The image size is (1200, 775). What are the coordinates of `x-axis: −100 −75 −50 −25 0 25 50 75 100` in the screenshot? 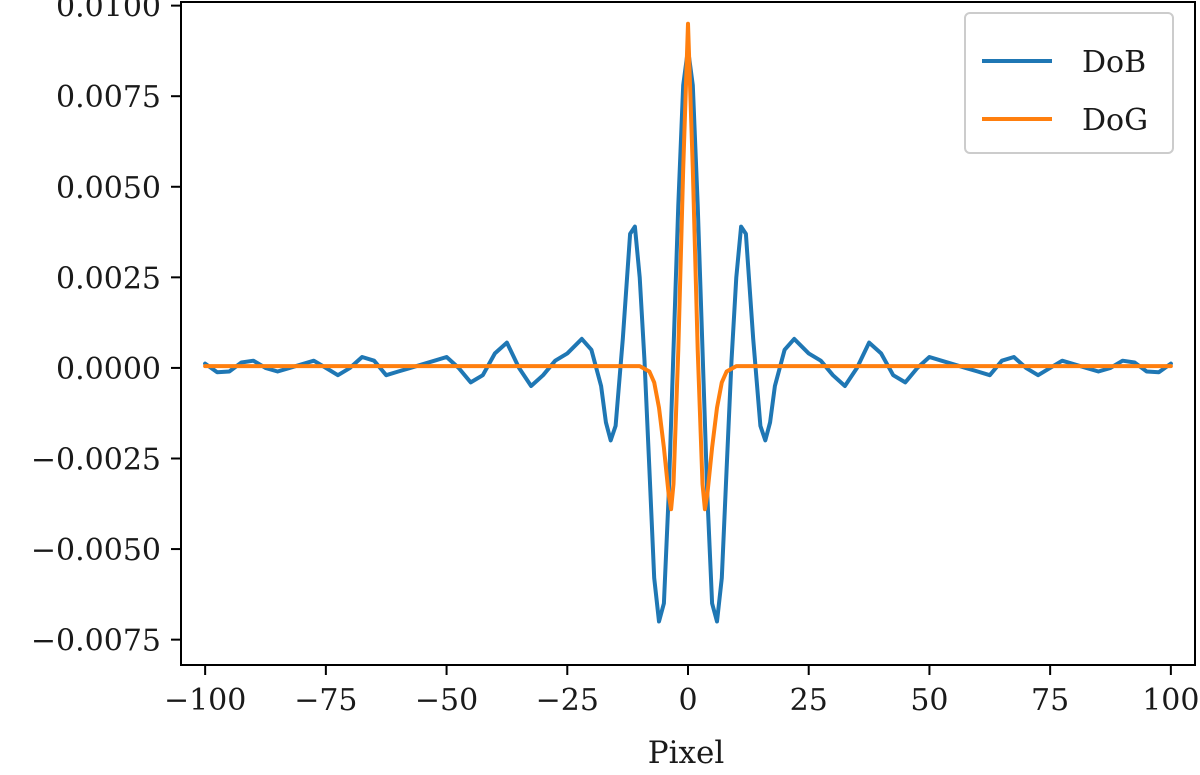 It's located at (681, 691).